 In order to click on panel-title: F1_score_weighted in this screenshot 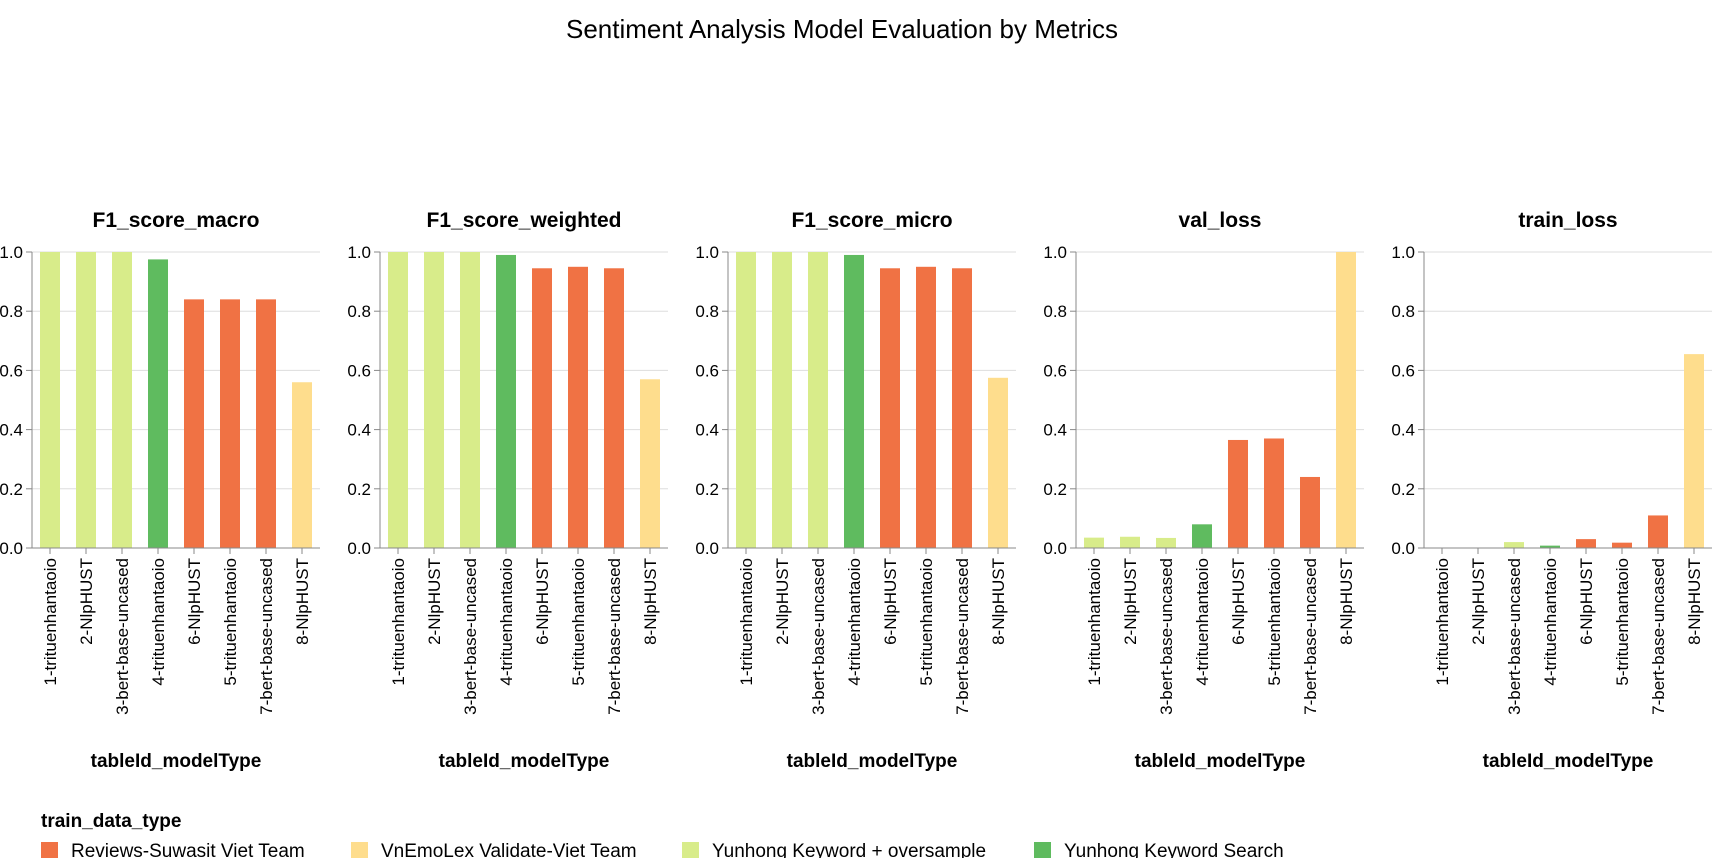, I will do `click(524, 220)`.